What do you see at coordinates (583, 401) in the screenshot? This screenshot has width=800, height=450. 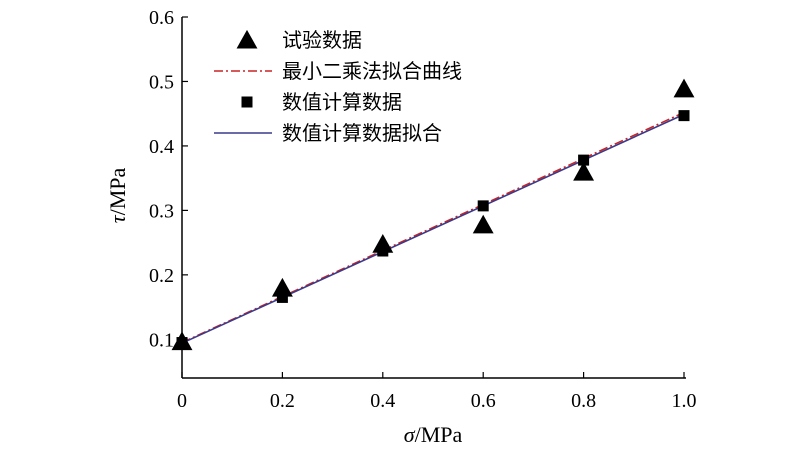 I see `x-tick-label: 0.8` at bounding box center [583, 401].